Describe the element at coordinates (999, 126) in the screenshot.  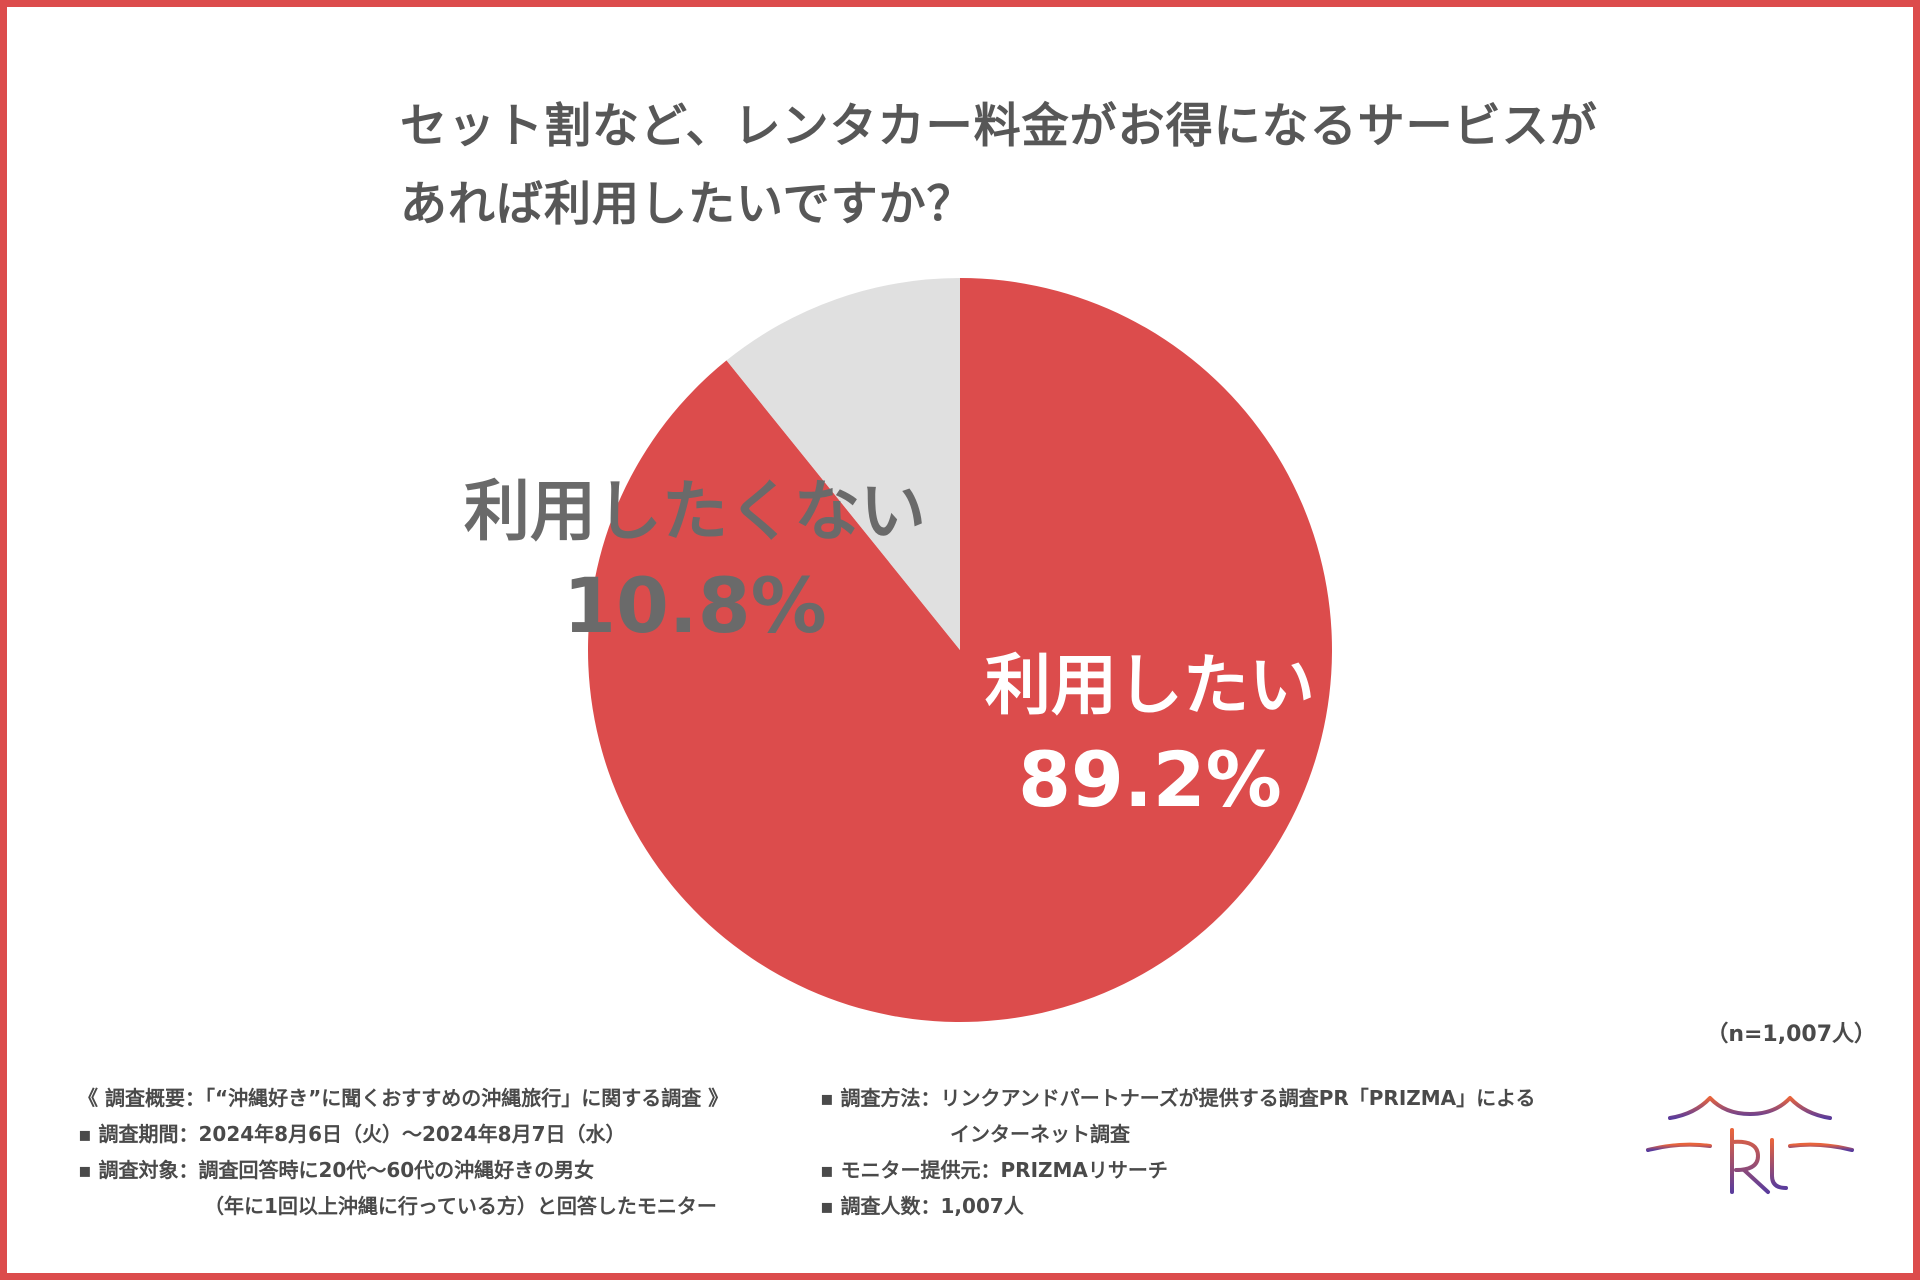
I see `chart-title-line-1: セット割など、レンタカー料金がお得になるサービスが` at that location.